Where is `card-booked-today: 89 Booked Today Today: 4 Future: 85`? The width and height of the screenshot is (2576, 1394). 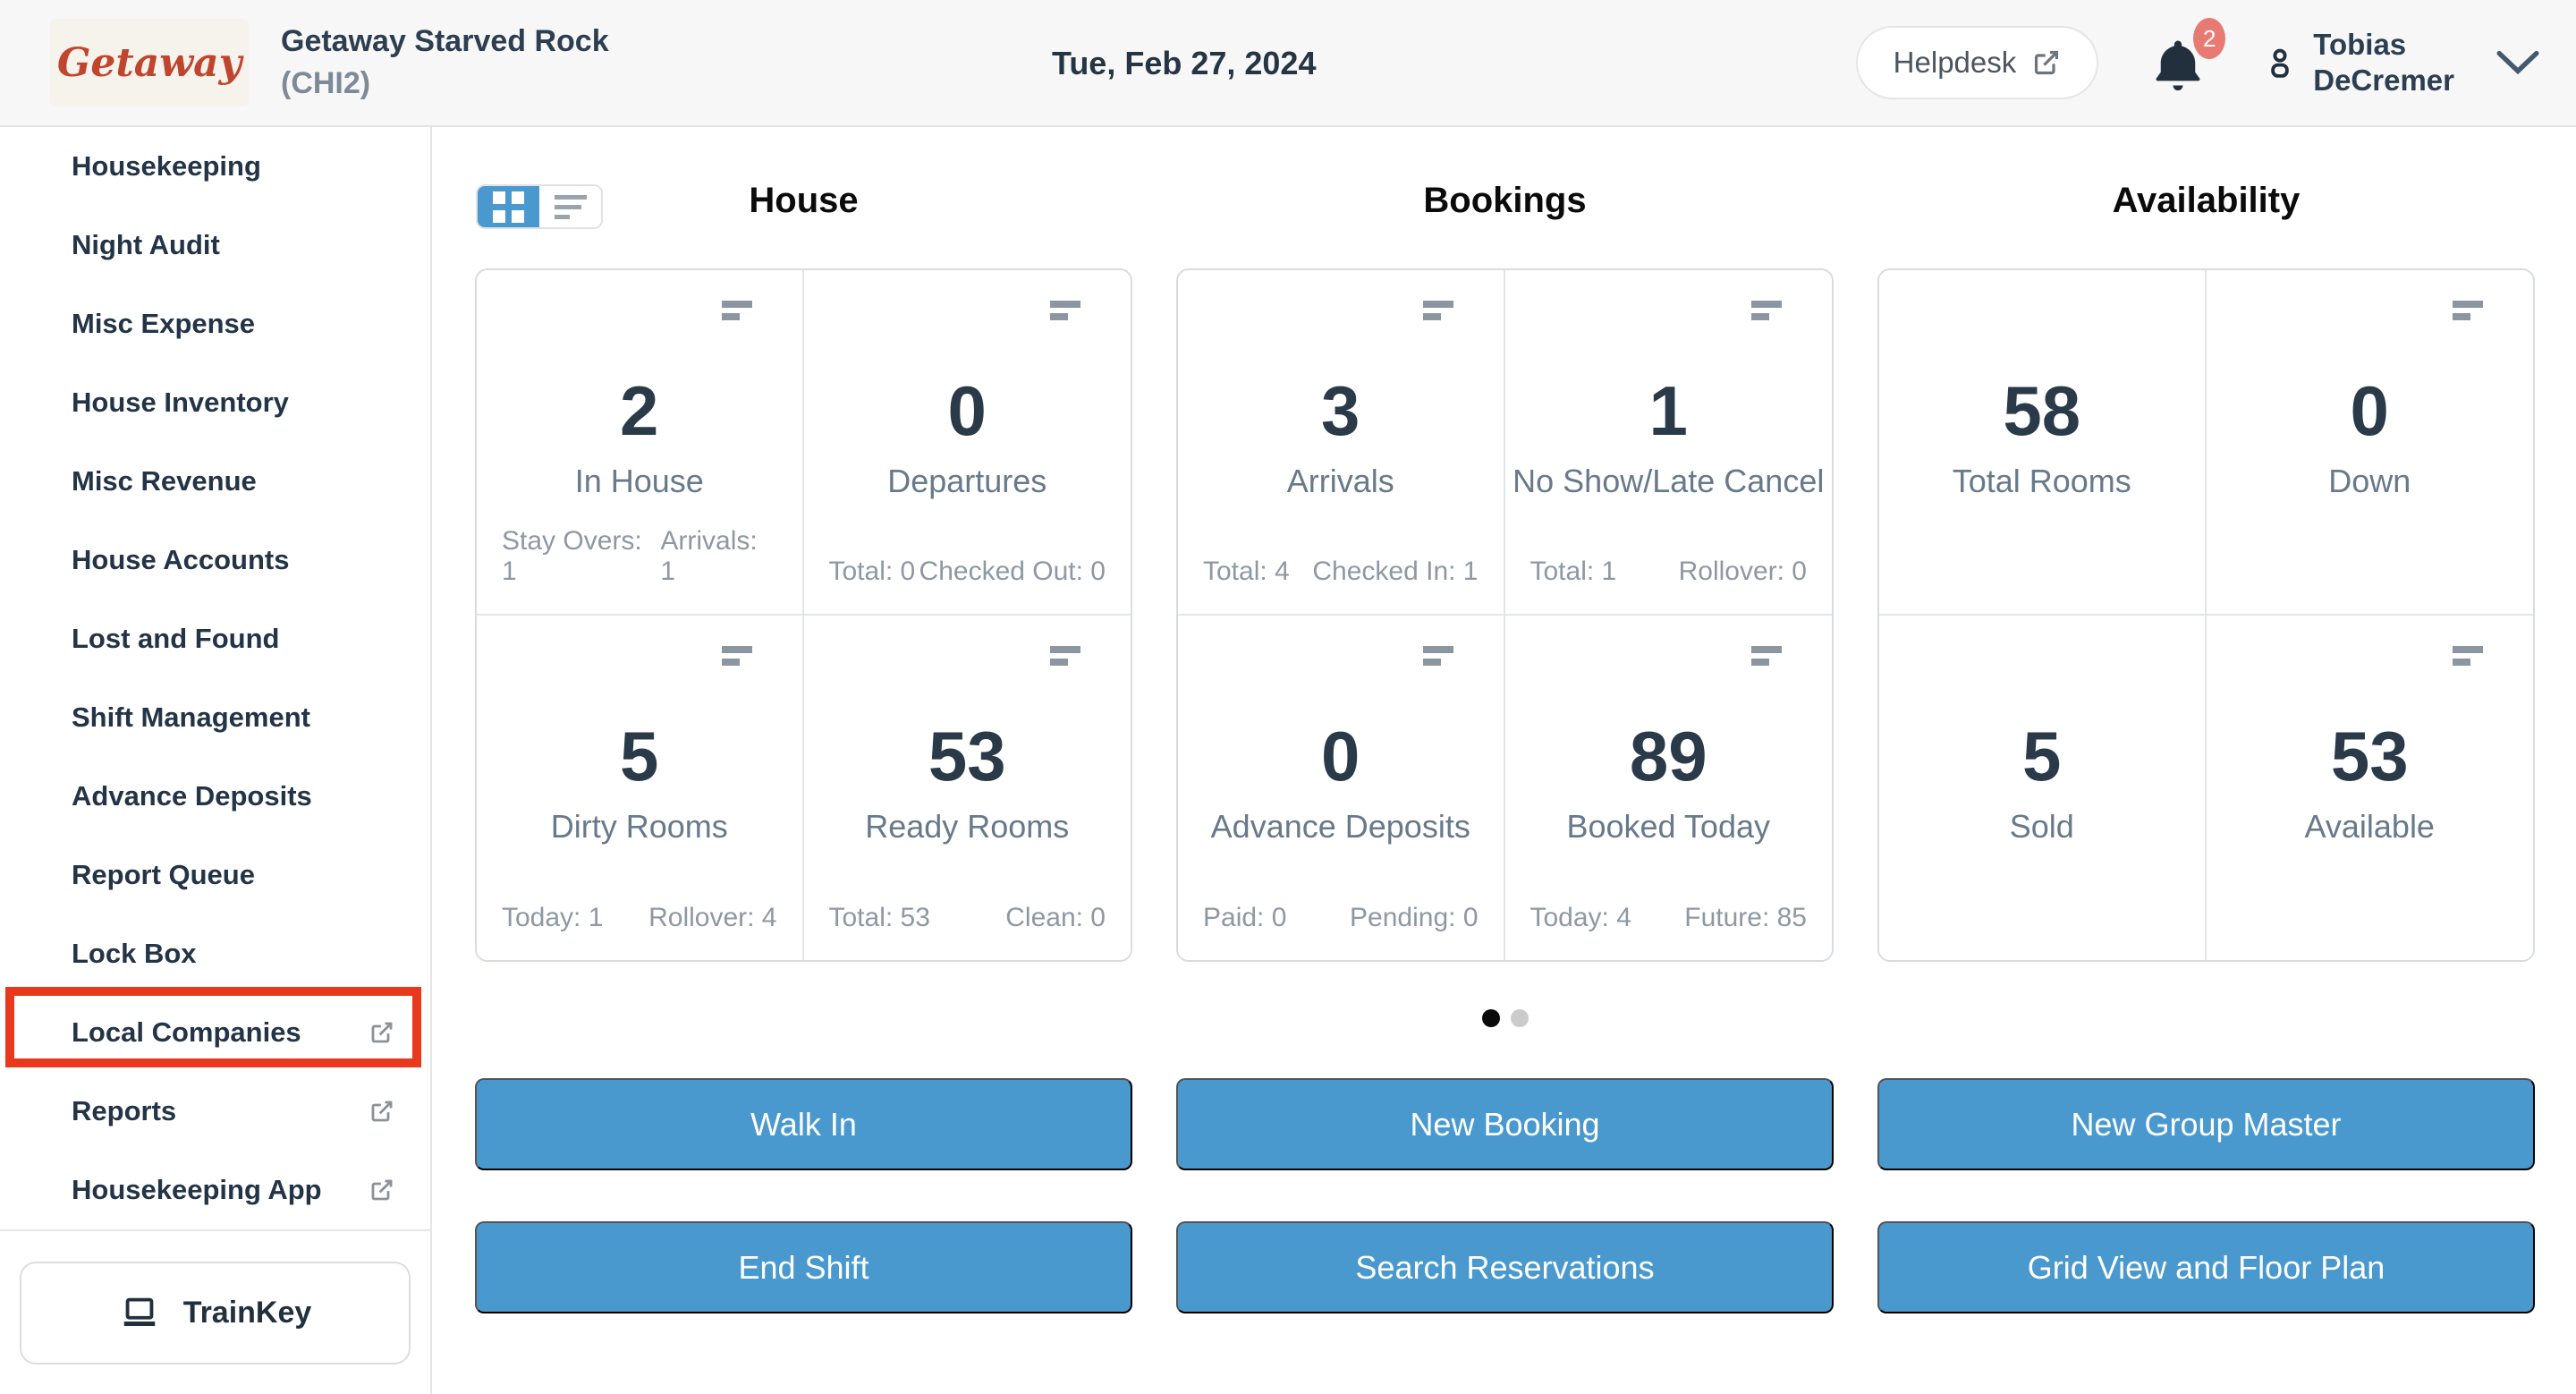 card-booked-today: 89 Booked Today Today: 4 Future: 85 is located at coordinates (1668, 787).